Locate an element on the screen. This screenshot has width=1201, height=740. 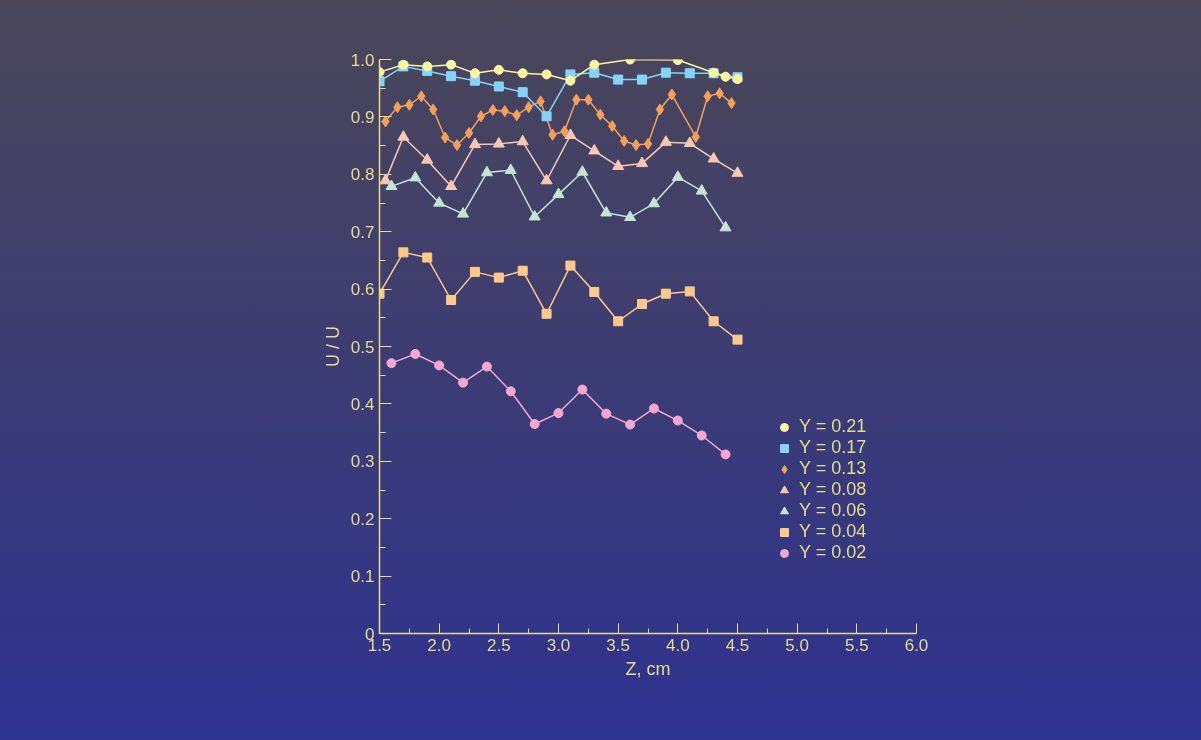
legend-label: Y = 0.08 is located at coordinates (833, 489).